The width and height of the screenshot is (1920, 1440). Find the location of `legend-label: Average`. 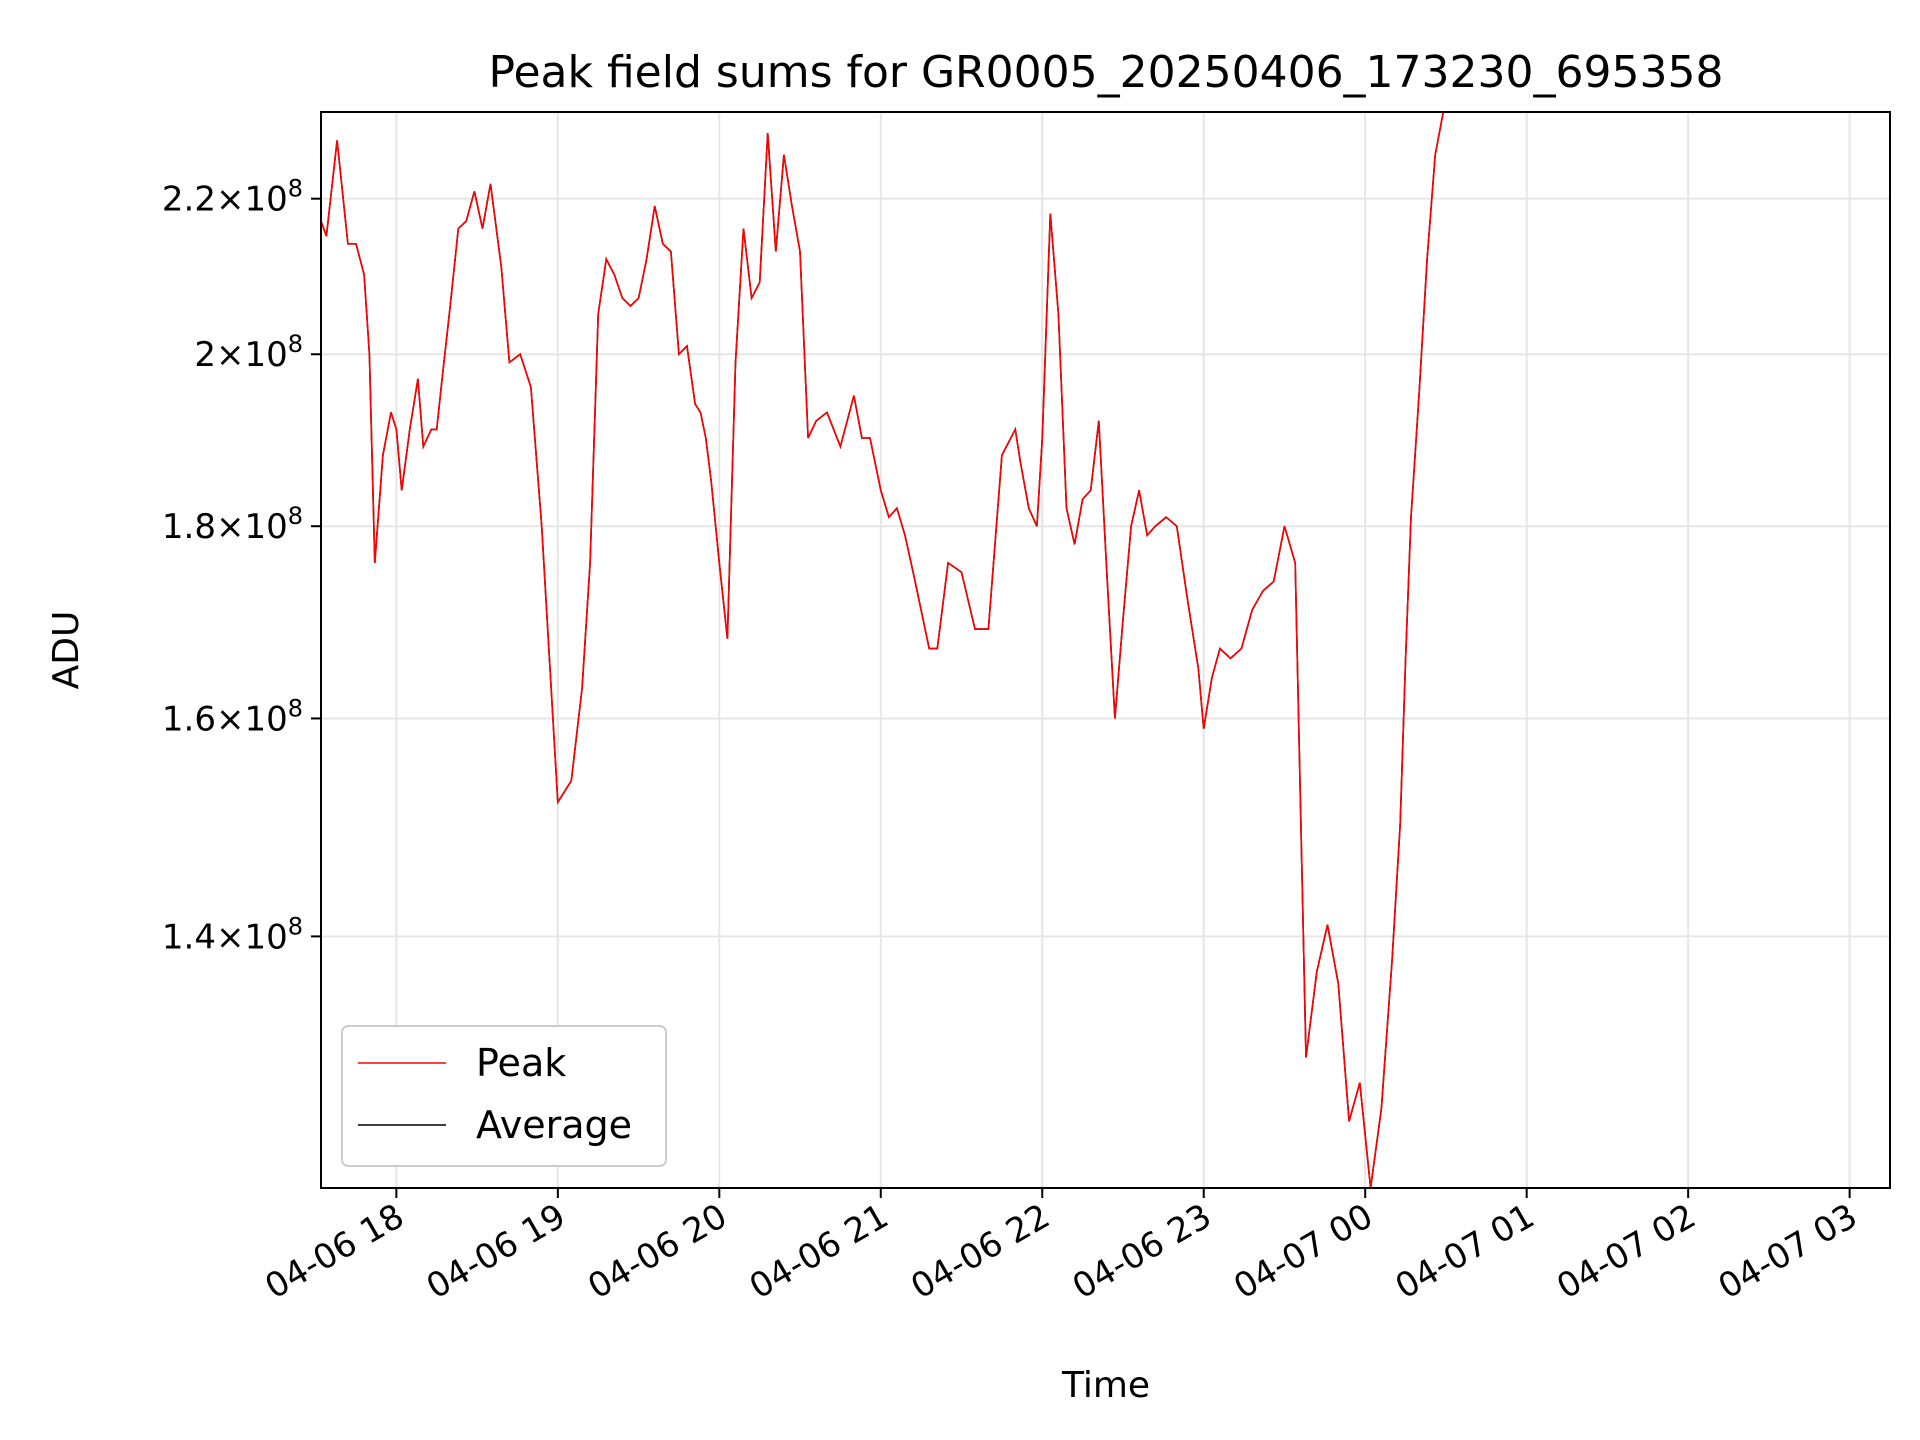

legend-label: Average is located at coordinates (554, 1125).